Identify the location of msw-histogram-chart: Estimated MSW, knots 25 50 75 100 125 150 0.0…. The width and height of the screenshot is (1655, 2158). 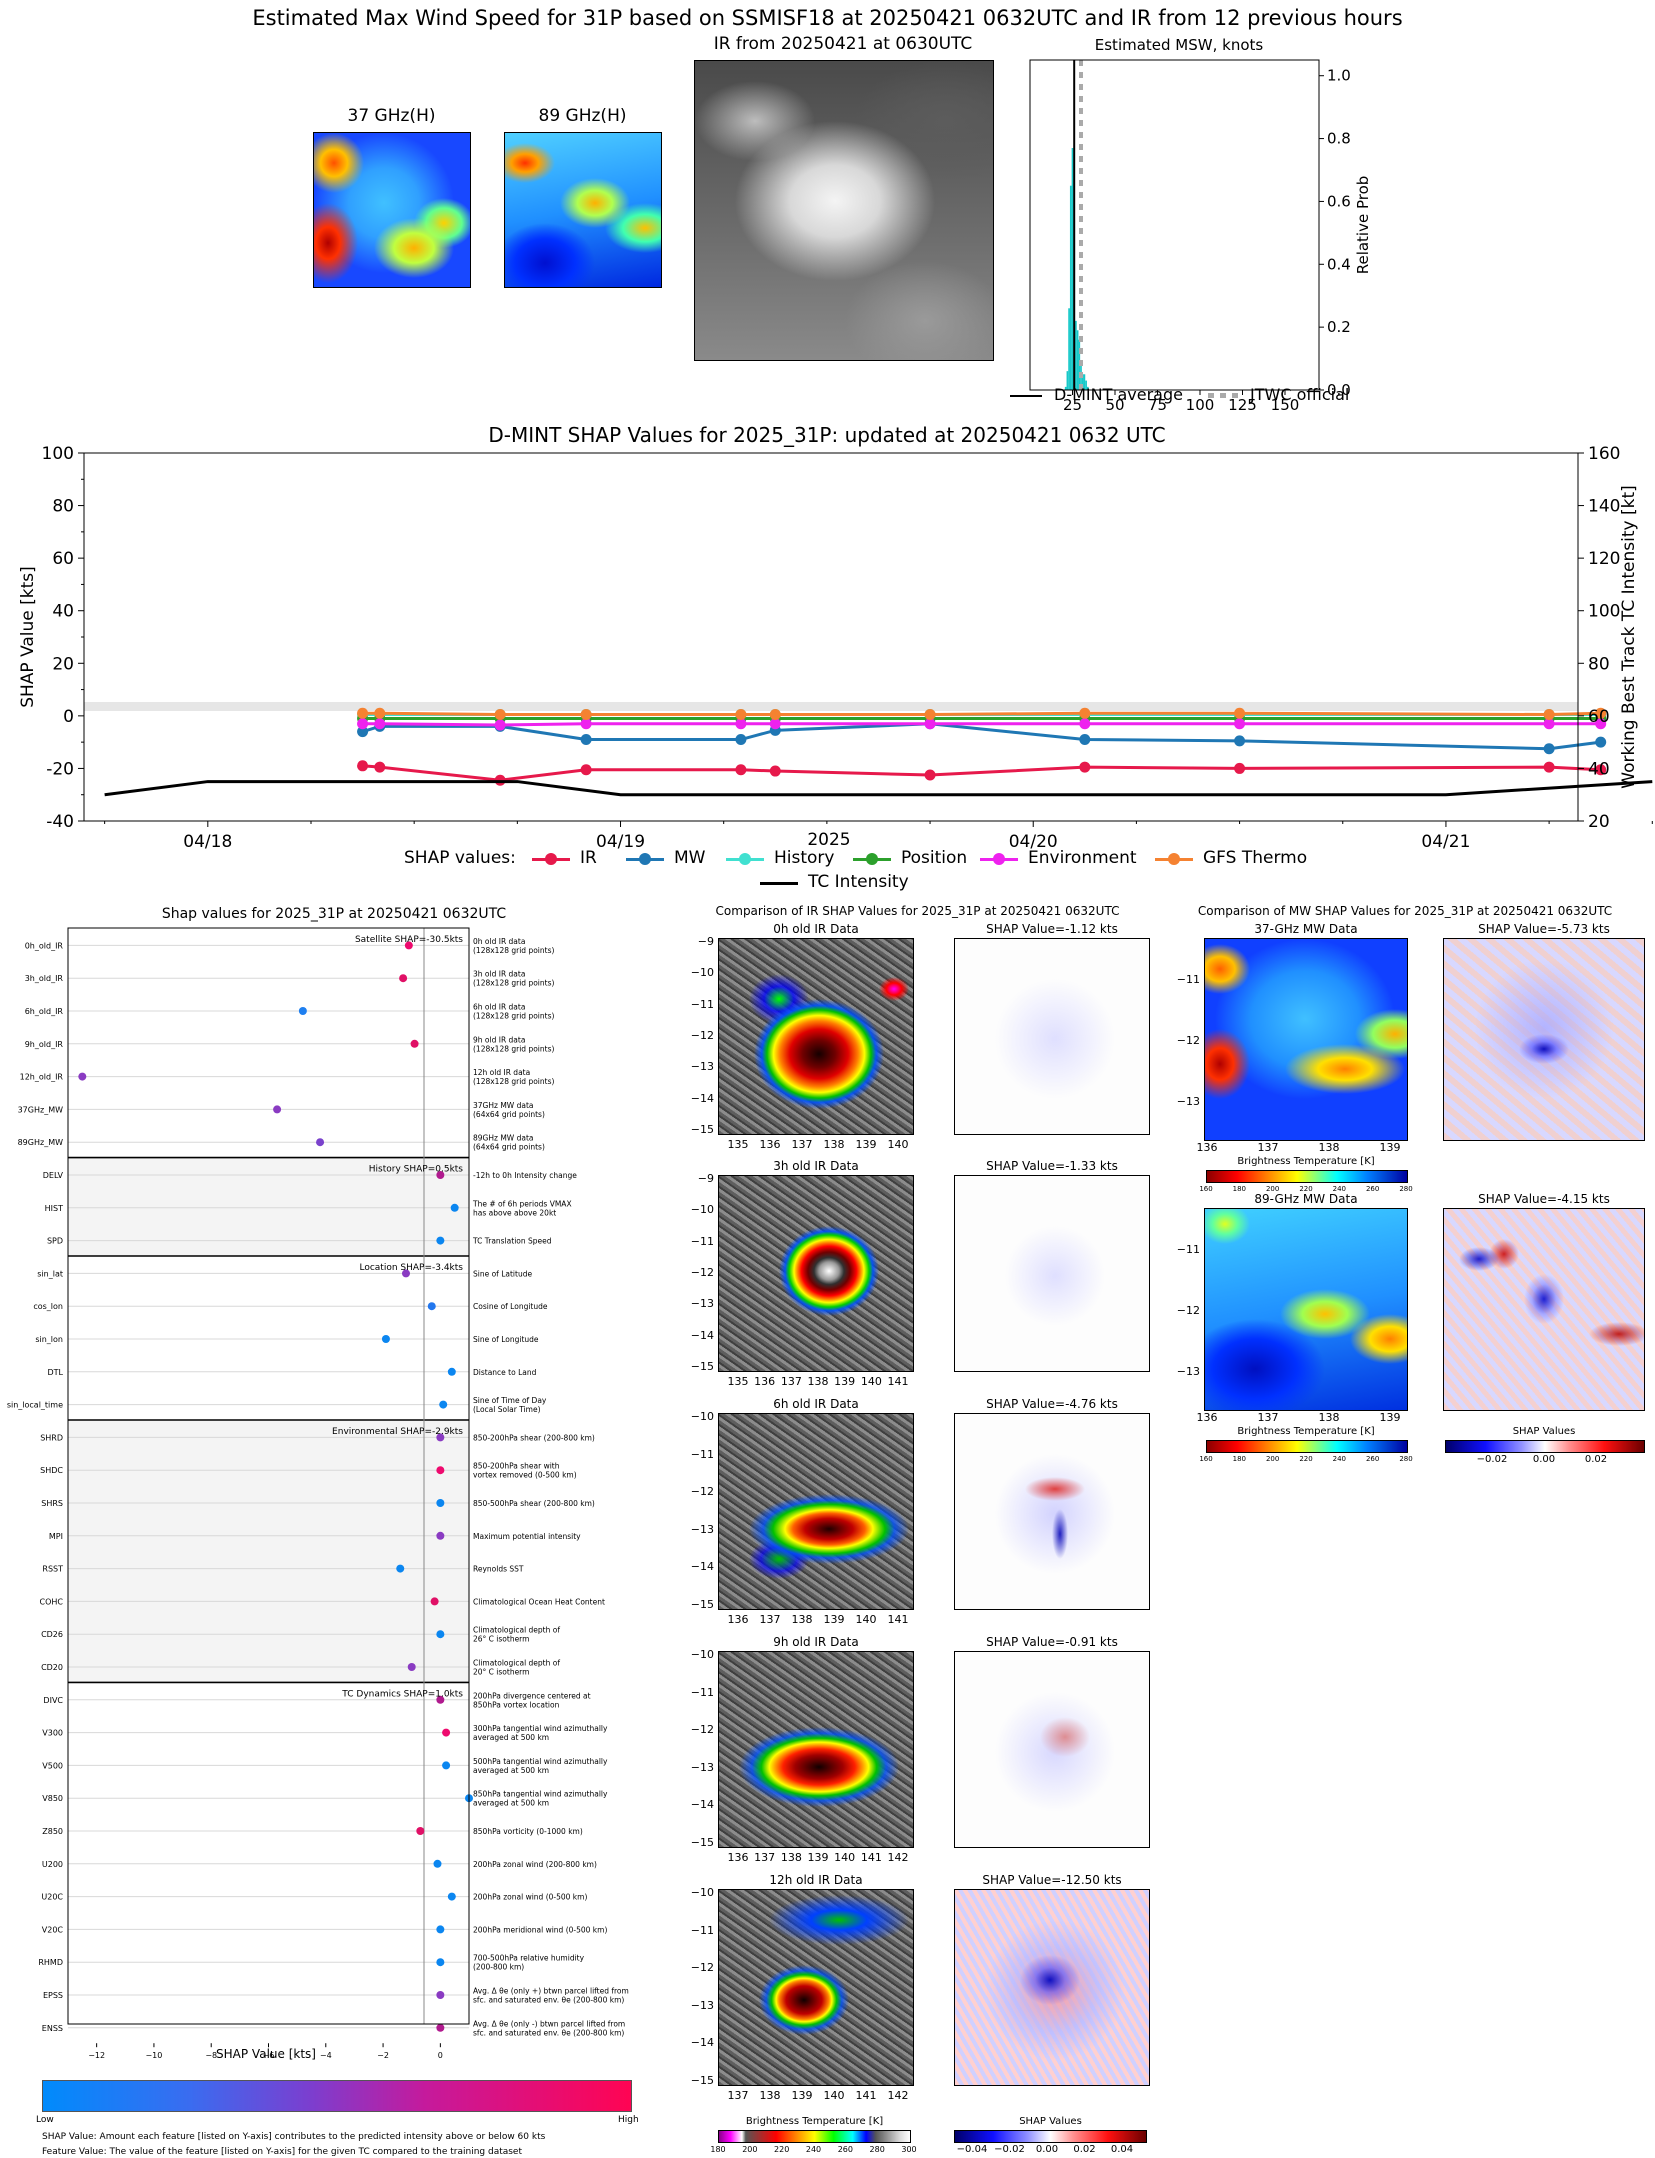
(1199, 225).